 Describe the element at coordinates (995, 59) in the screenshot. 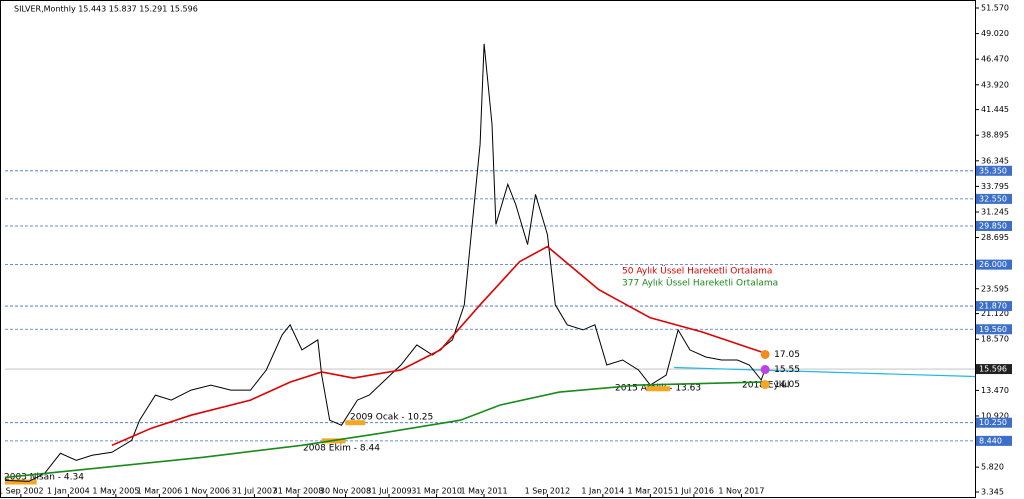

I see `y-tick-label: 46.470` at that location.